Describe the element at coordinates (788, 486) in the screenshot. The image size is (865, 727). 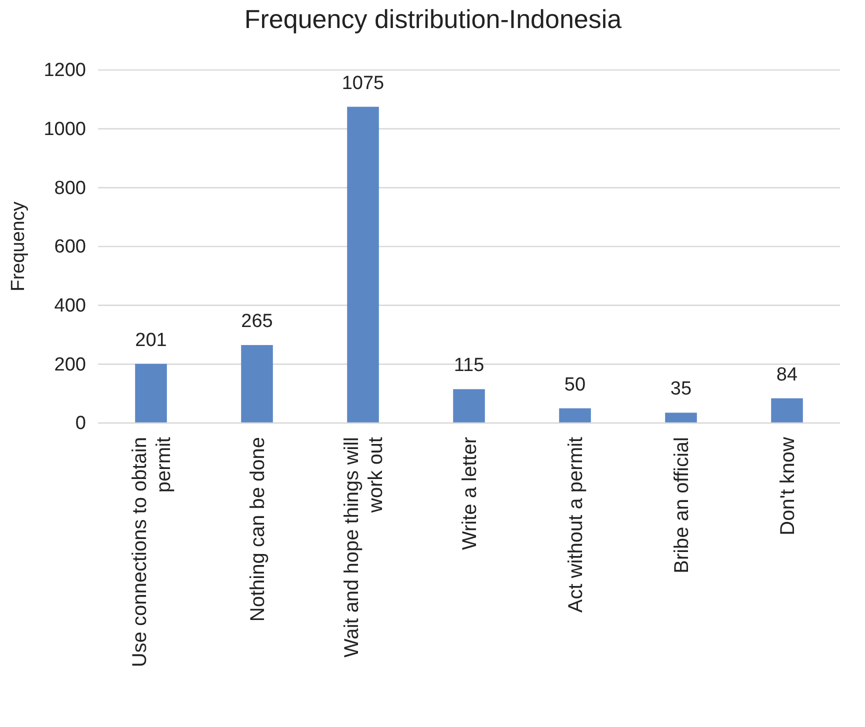
I see `x-tick-label: Don't know` at that location.